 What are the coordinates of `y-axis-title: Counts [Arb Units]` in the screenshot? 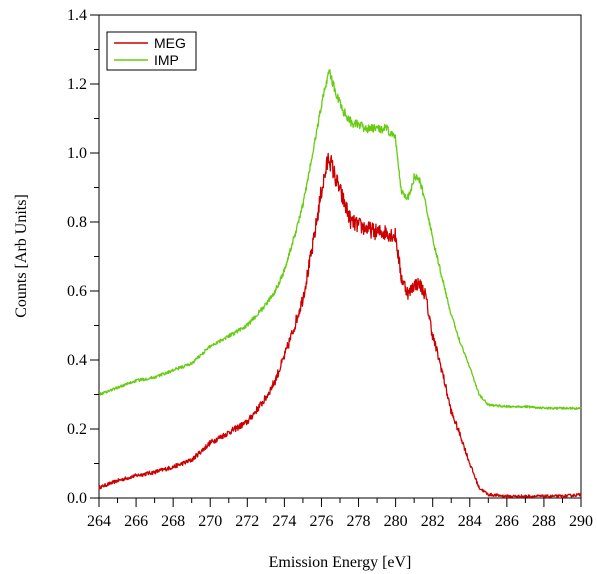 It's located at (21, 256).